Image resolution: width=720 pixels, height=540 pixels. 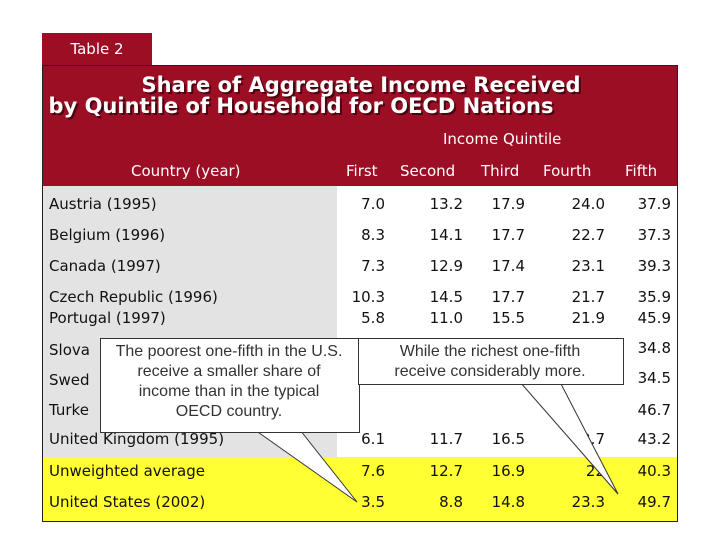 I want to click on row-label-belgium: Belgium (1996), so click(x=107, y=235).